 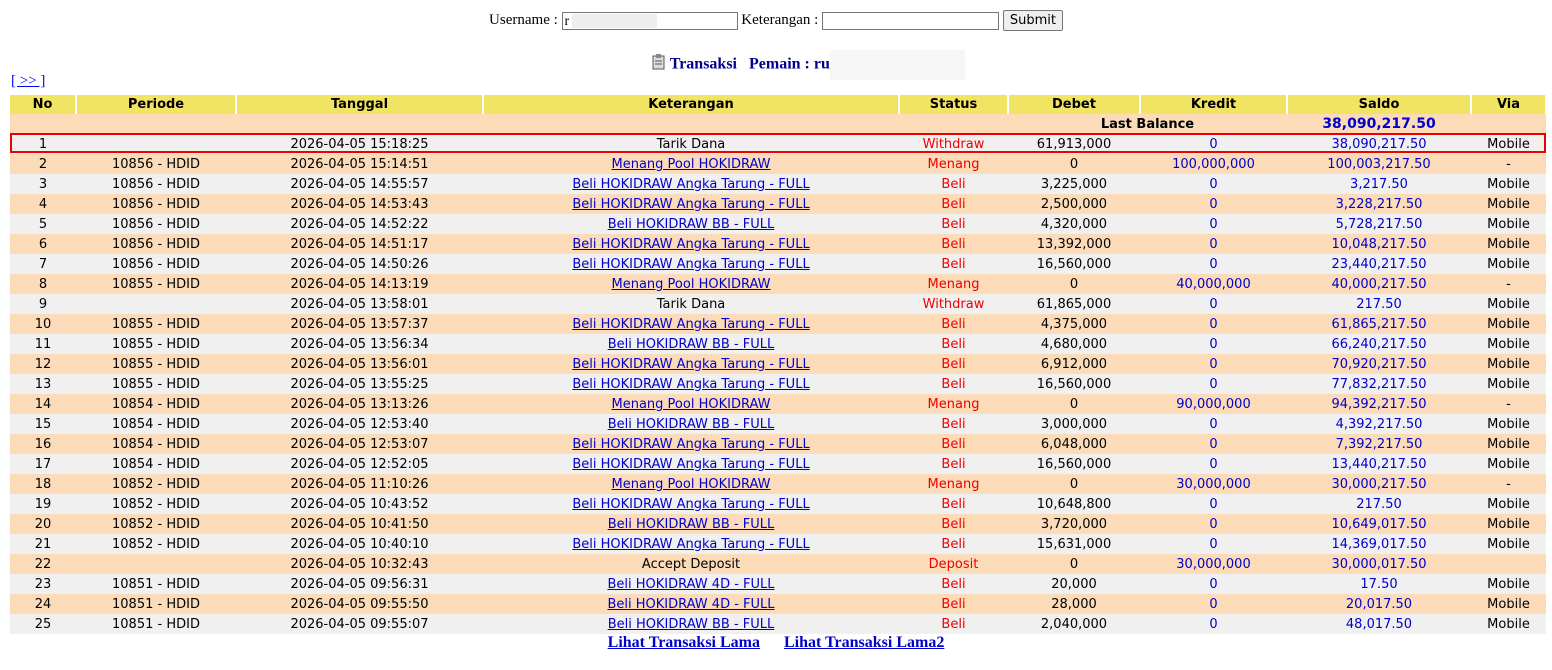 What do you see at coordinates (1379, 184) in the screenshot?
I see `saldo-cell: 3,217.50` at bounding box center [1379, 184].